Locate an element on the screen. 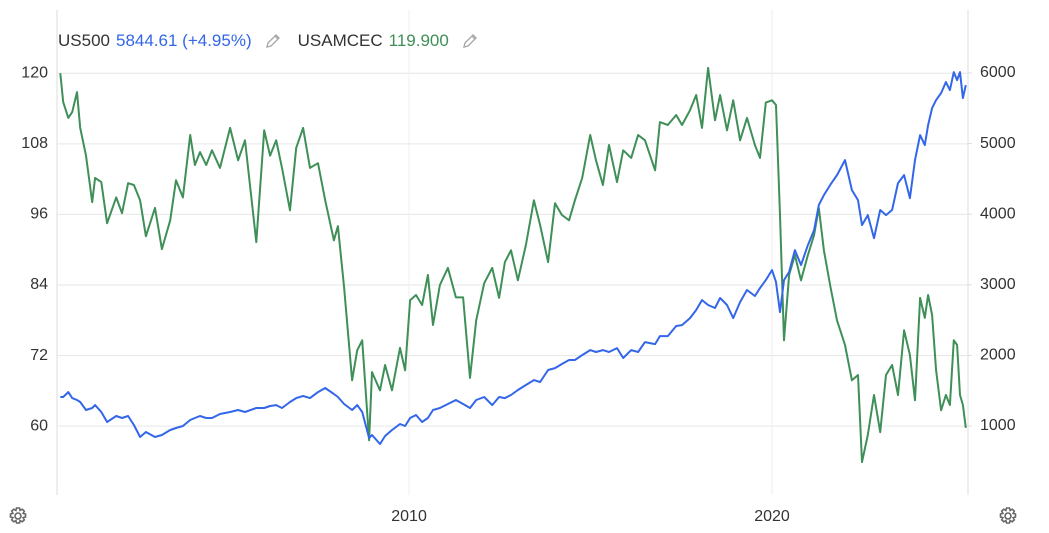 This screenshot has height=533, width=1049. settings-right is located at coordinates (1008, 515).